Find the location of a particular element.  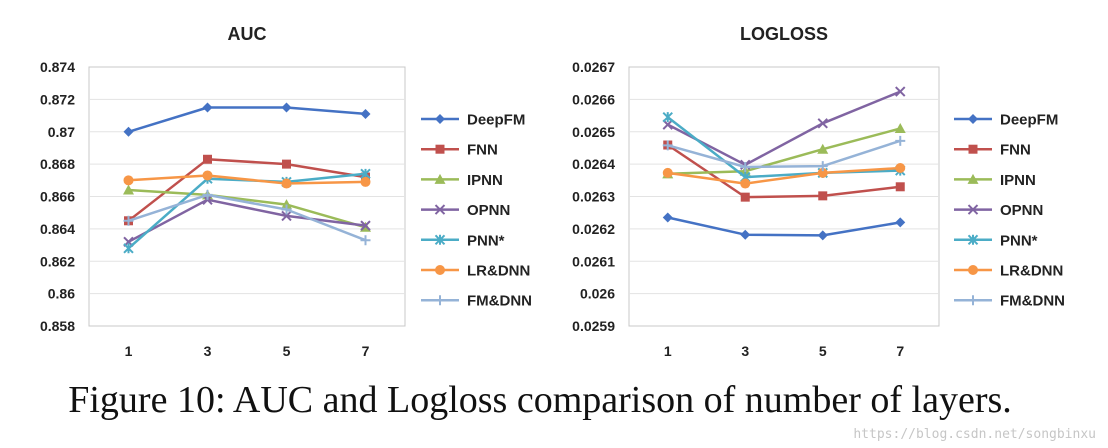

auc-ytick-label: 0.872 is located at coordinates (57, 99).